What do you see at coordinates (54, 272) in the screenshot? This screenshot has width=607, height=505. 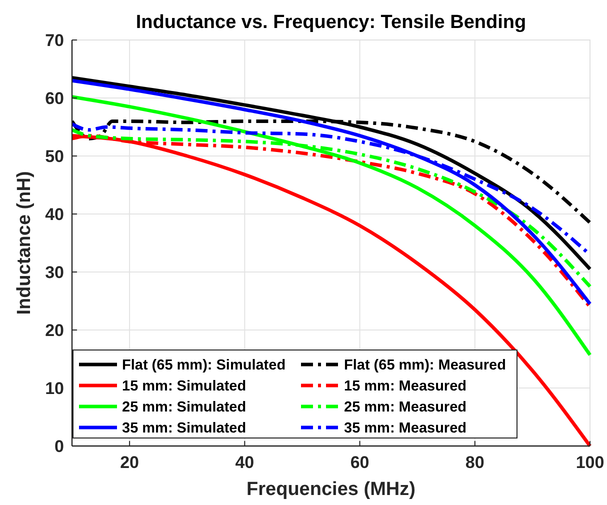 I see `y-tick-label: 30` at bounding box center [54, 272].